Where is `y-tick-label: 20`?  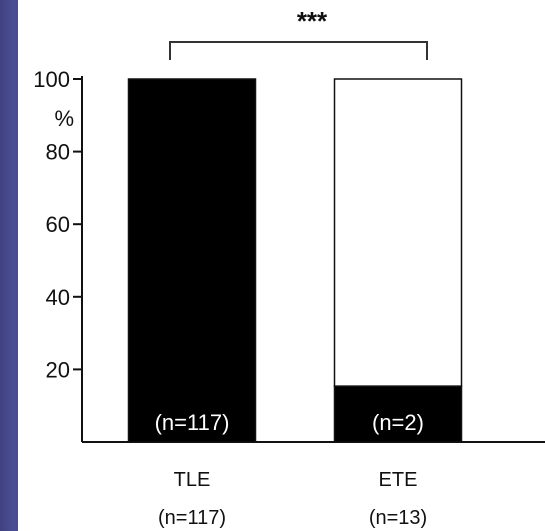
y-tick-label: 20 is located at coordinates (58, 369).